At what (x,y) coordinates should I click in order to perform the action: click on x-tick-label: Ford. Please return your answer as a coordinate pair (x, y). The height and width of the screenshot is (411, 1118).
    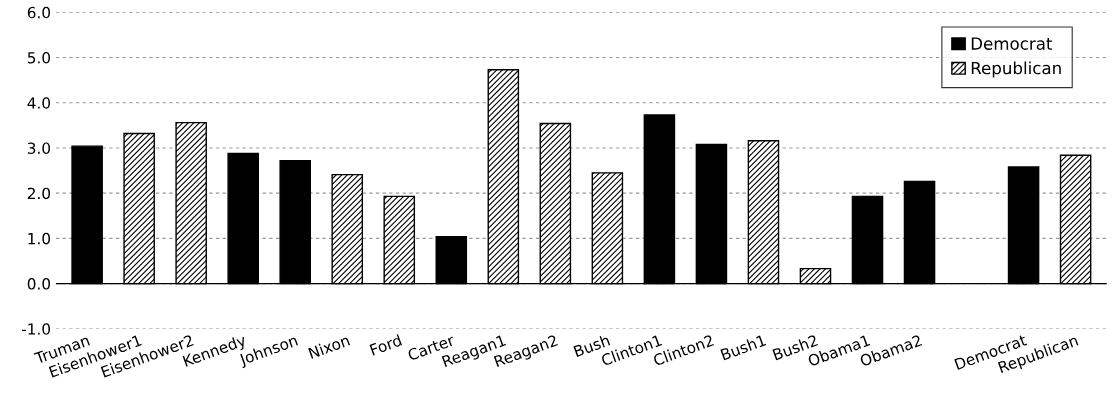
    Looking at the image, I should click on (386, 345).